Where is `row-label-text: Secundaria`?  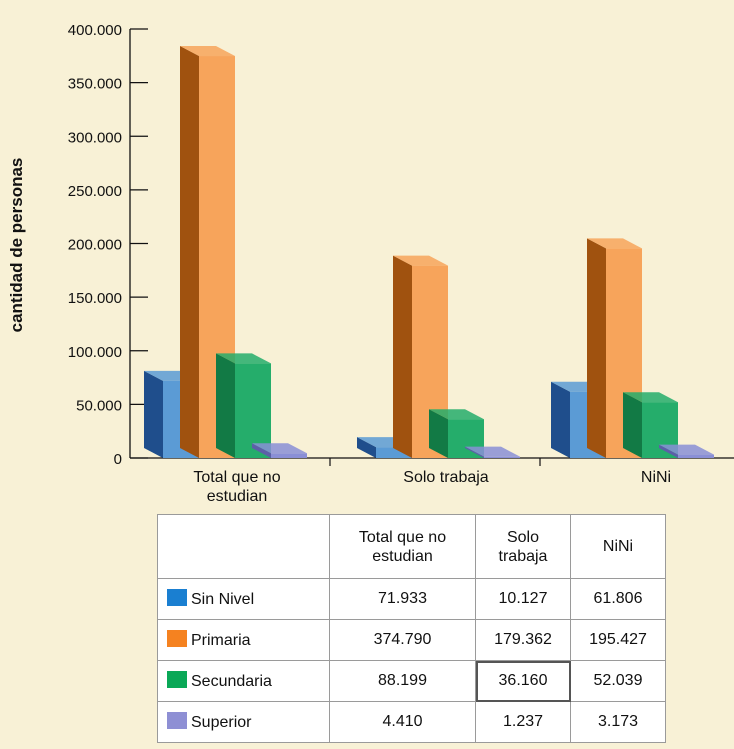 row-label-text: Secundaria is located at coordinates (231, 681).